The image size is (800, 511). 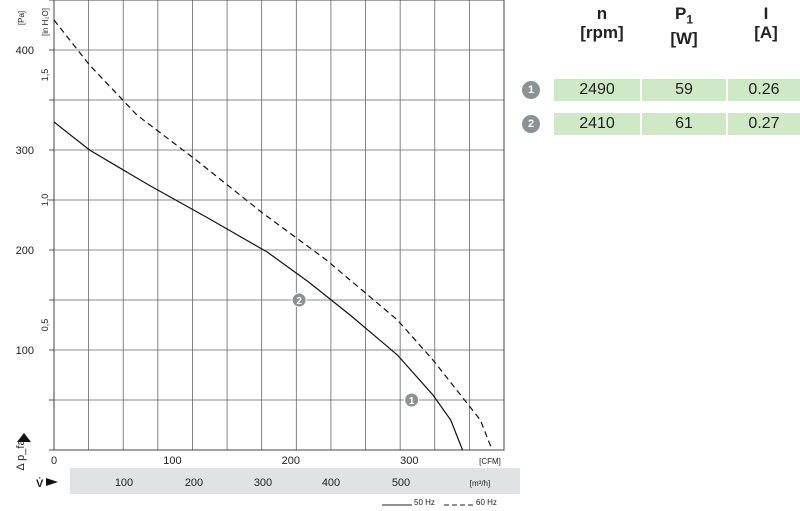 What do you see at coordinates (480, 483) in the screenshot?
I see `x-m3h-unit-label: [m³/h]` at bounding box center [480, 483].